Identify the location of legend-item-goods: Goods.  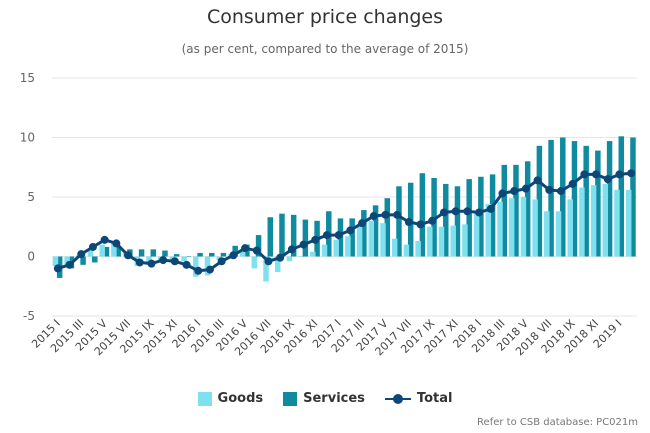
(230, 398).